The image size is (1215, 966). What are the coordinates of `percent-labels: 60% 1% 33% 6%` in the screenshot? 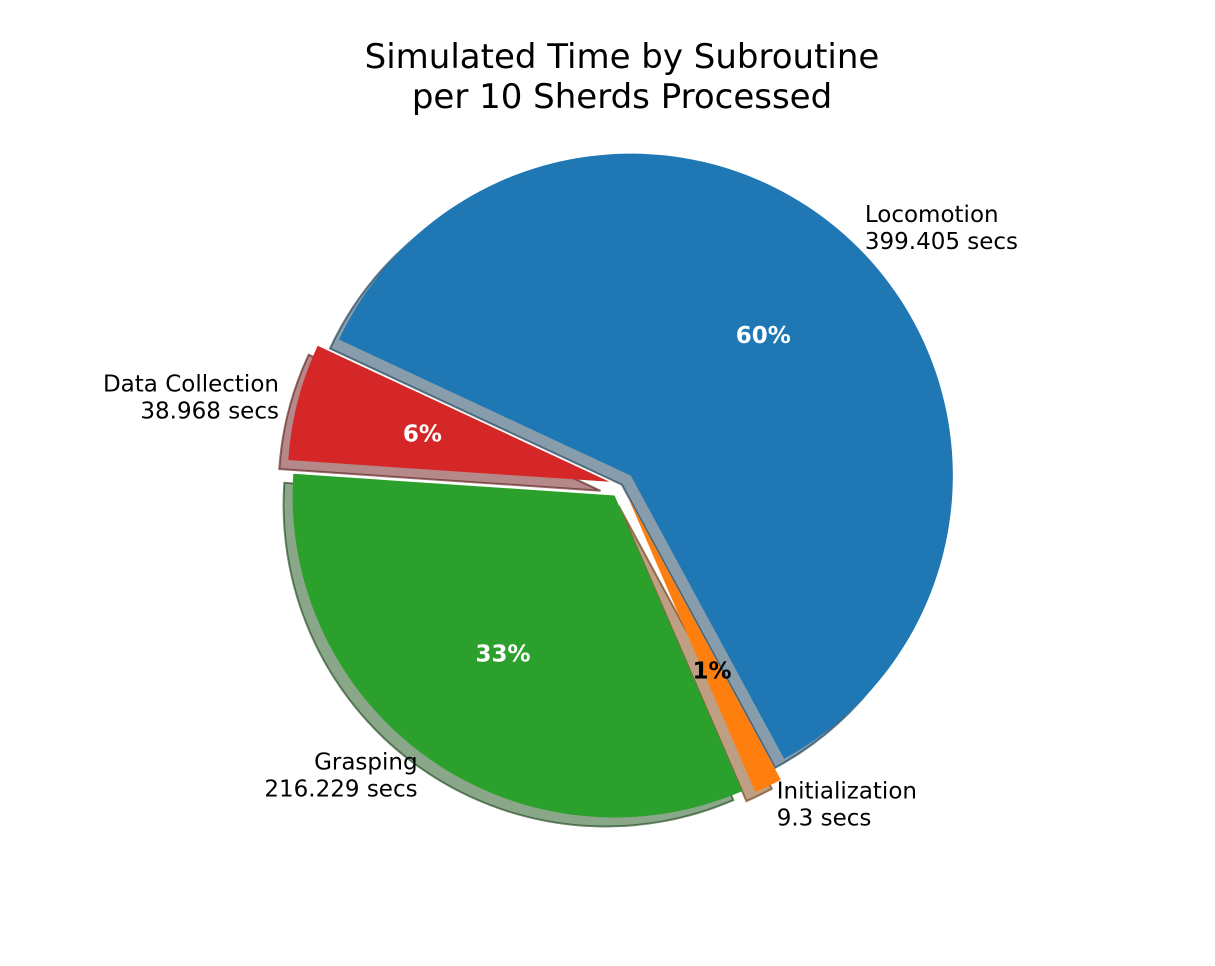 It's located at (597, 503).